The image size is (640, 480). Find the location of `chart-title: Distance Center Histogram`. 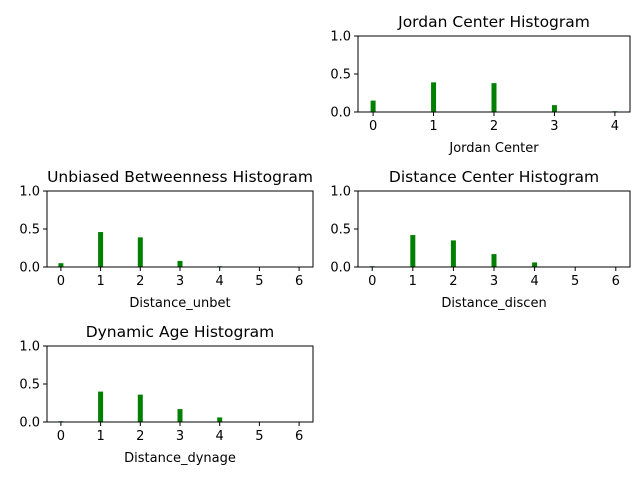

chart-title: Distance Center Histogram is located at coordinates (494, 177).